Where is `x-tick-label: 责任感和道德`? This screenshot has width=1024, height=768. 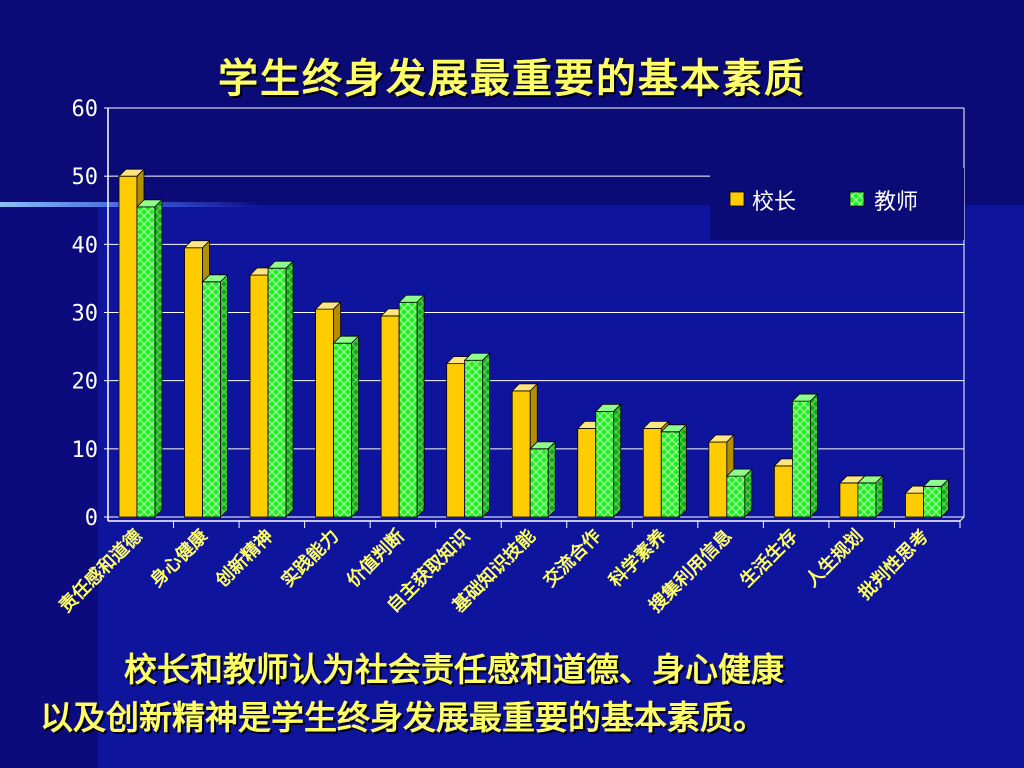 x-tick-label: 责任感和道德 is located at coordinates (101, 571).